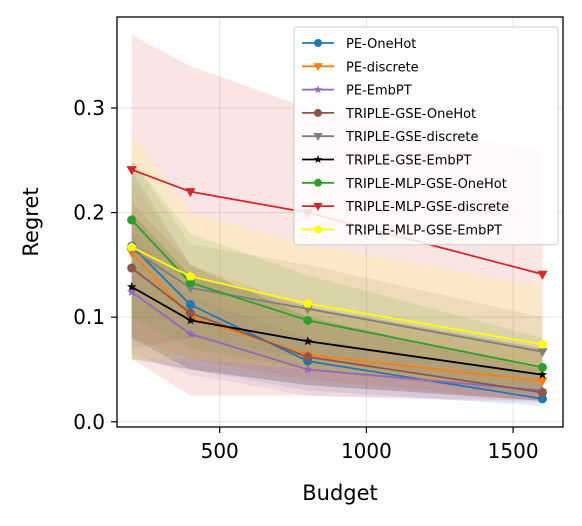  Describe the element at coordinates (513, 451) in the screenshot. I see `x-tick-label: 1500` at that location.